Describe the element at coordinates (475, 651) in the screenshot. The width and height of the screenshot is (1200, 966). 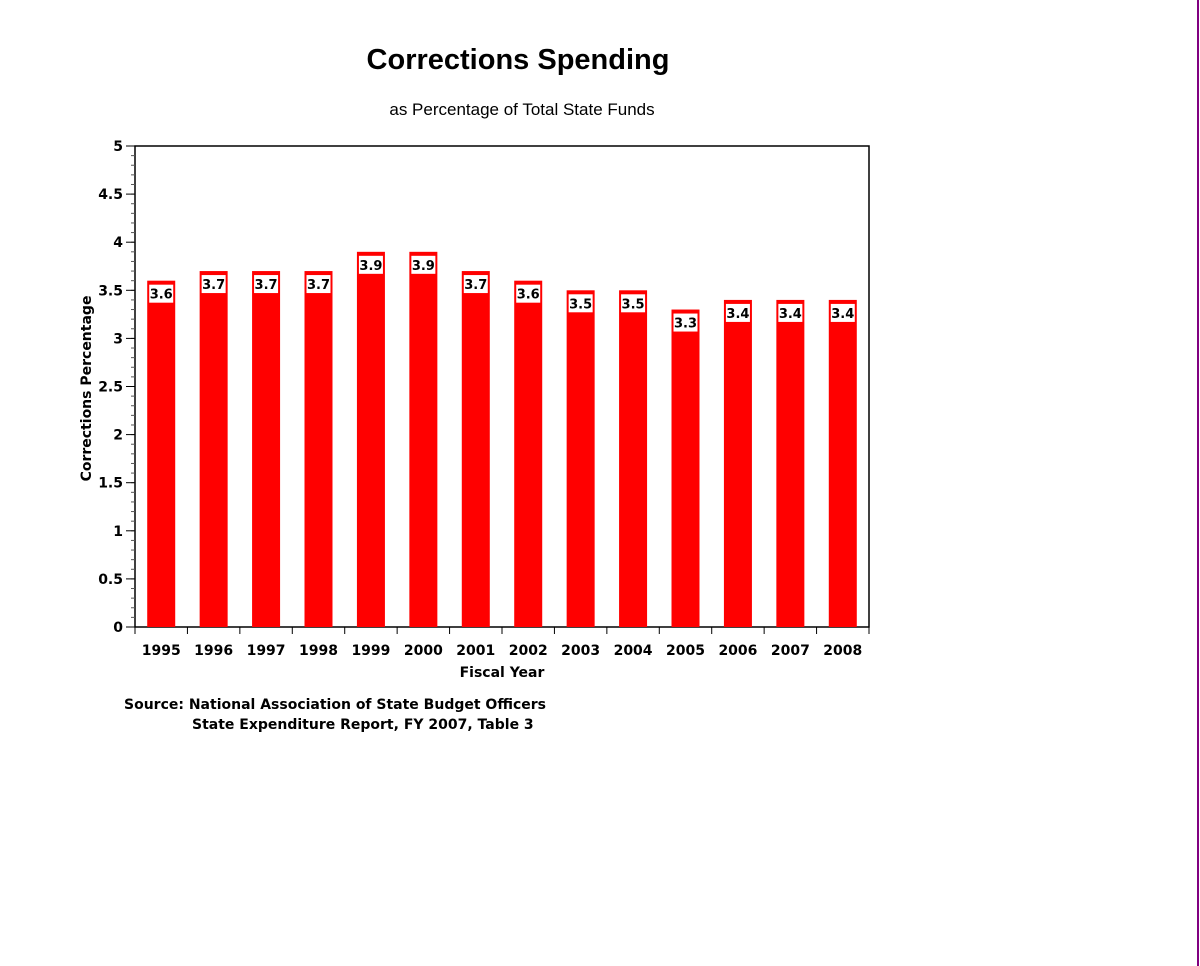
I see `x-tick-label: 2001` at that location.